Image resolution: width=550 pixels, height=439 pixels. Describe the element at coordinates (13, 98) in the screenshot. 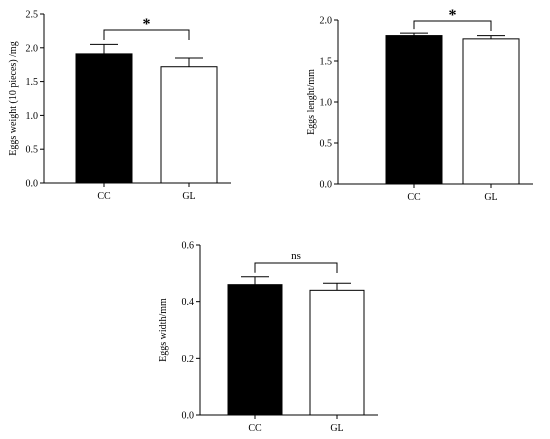

I see `y-axis-label: Eggs weight (10 pieces) /mg` at that location.